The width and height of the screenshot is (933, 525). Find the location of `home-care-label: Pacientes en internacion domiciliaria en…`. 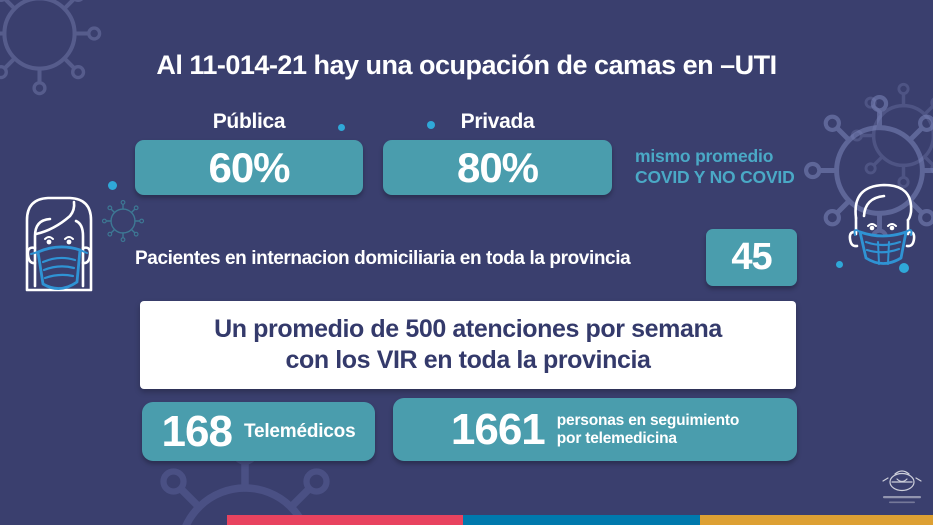

home-care-label: Pacientes en internacion domiciliaria en… is located at coordinates (383, 258).